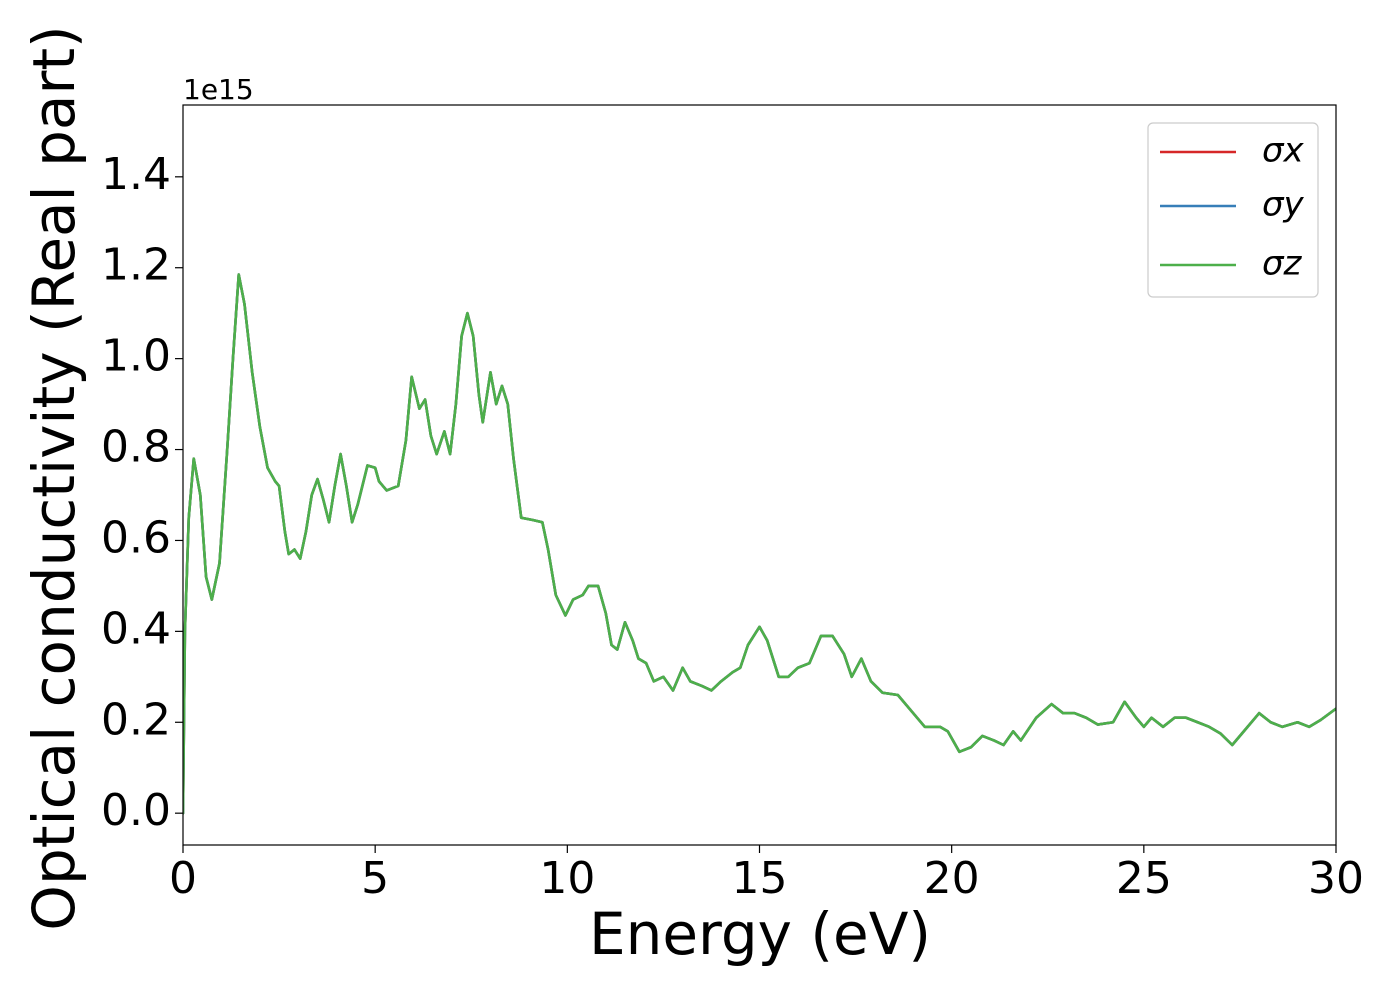 This screenshot has width=1400, height=1000. Describe the element at coordinates (760, 878) in the screenshot. I see `x-tick-label: 15` at that location.